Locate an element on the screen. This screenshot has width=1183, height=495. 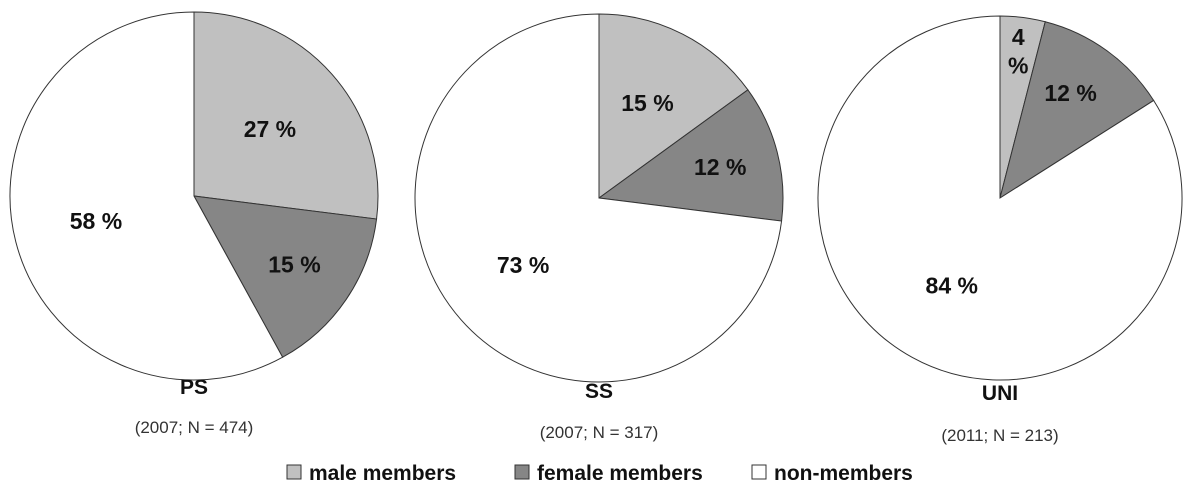
slice-label: 4% is located at coordinates (1018, 51).